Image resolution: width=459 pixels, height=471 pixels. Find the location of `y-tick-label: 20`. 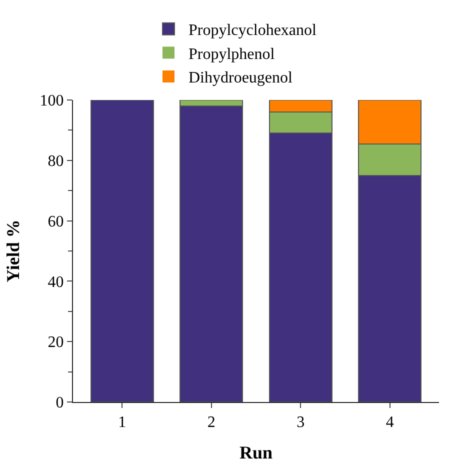

y-tick-label: 20 is located at coordinates (56, 343).